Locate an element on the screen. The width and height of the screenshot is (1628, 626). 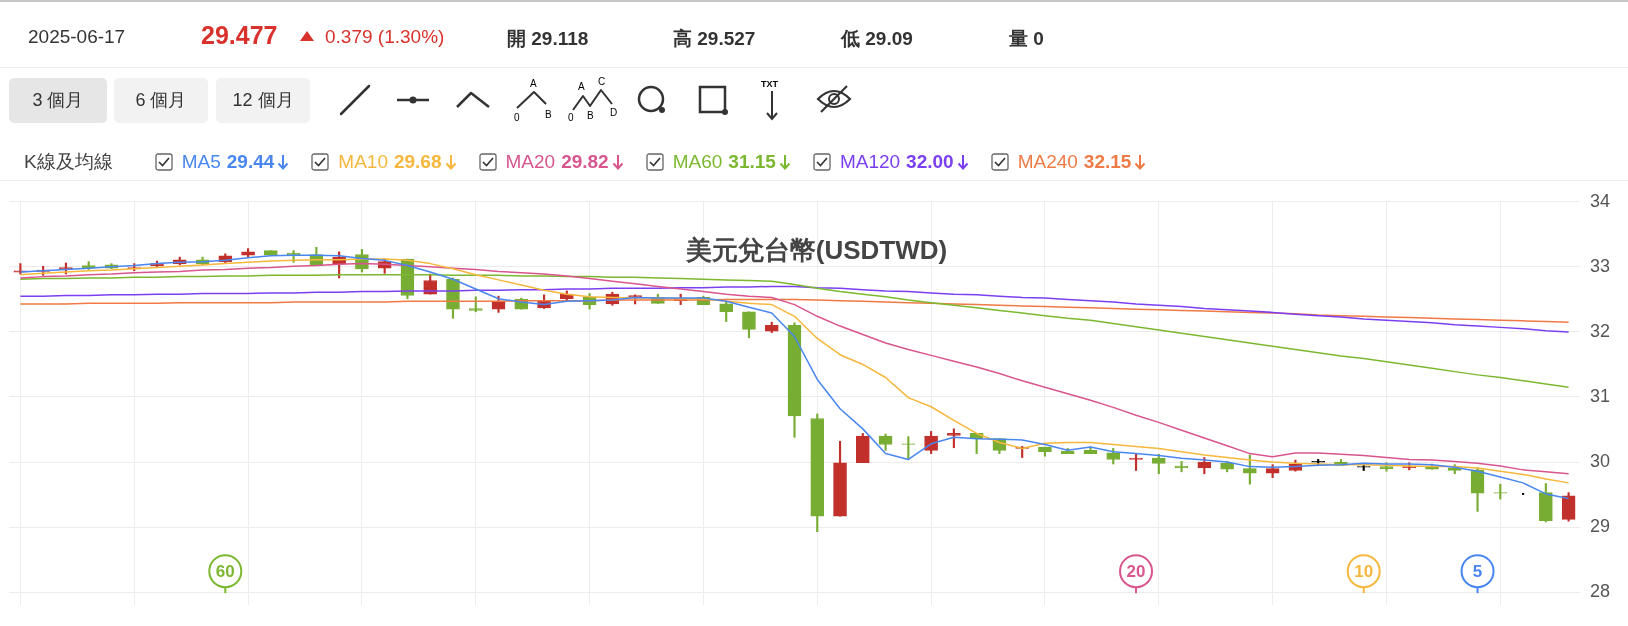
text: 32.15 is located at coordinates (1107, 162).